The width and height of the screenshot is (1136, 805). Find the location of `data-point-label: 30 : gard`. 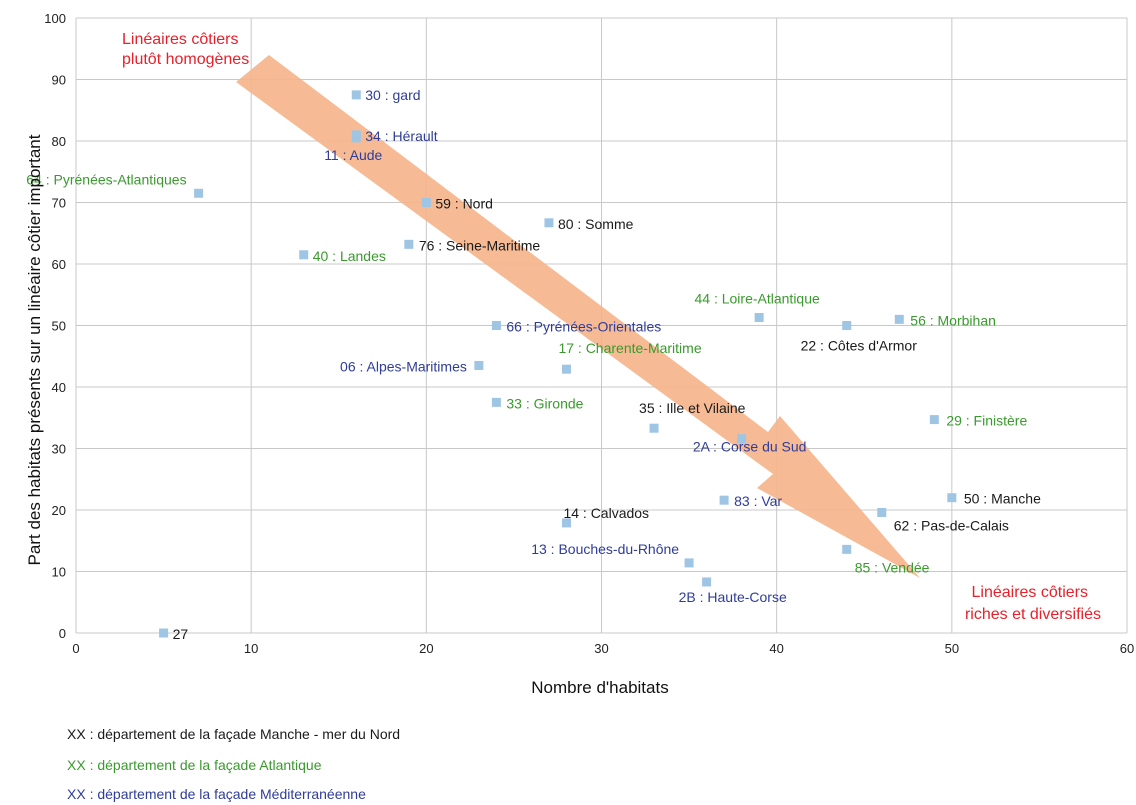

data-point-label: 30 : gard is located at coordinates (392, 95).